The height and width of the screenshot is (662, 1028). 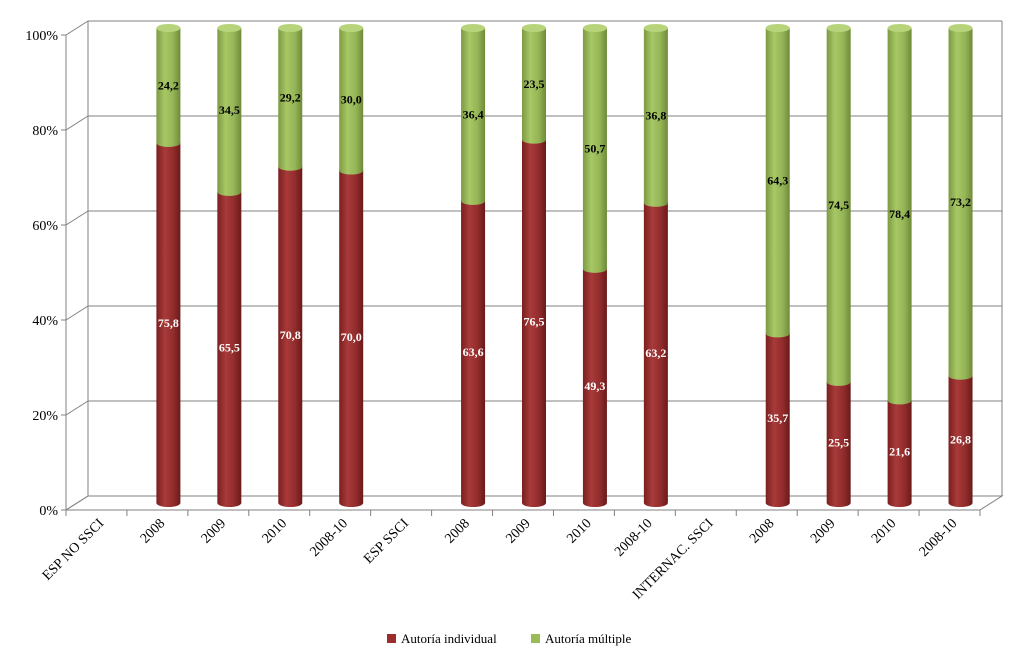 I want to click on data-label-multiple: 74,5, so click(x=838, y=205).